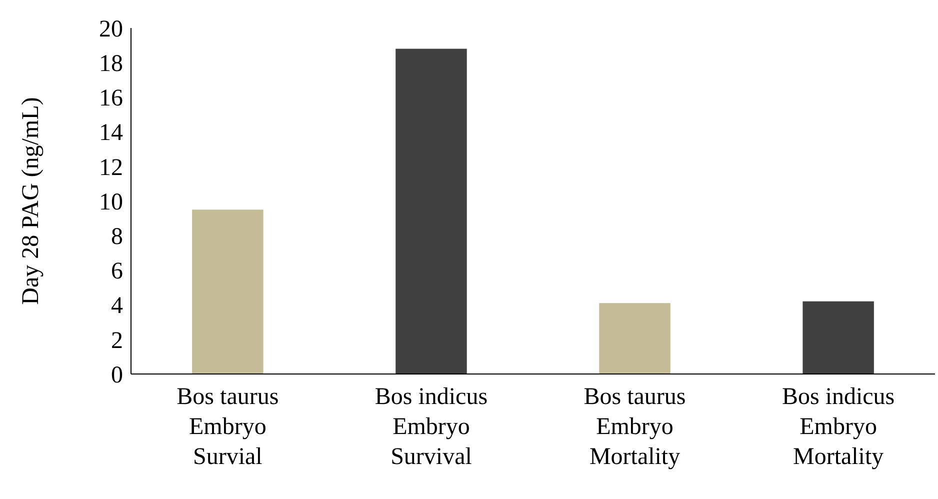 The height and width of the screenshot is (499, 938). I want to click on y-tick-label: 12, so click(111, 167).